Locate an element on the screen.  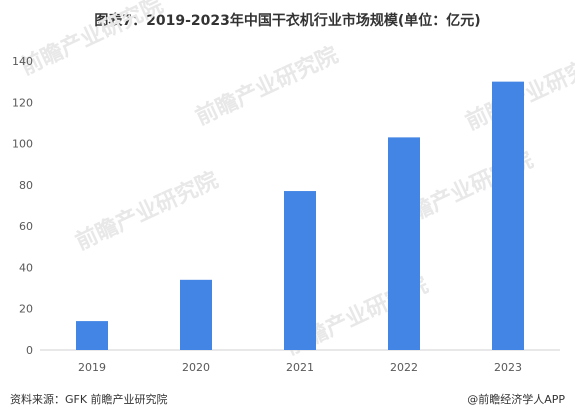
x-tick-labels: 2019 2020 2021 2022 2023 is located at coordinates (300, 367).